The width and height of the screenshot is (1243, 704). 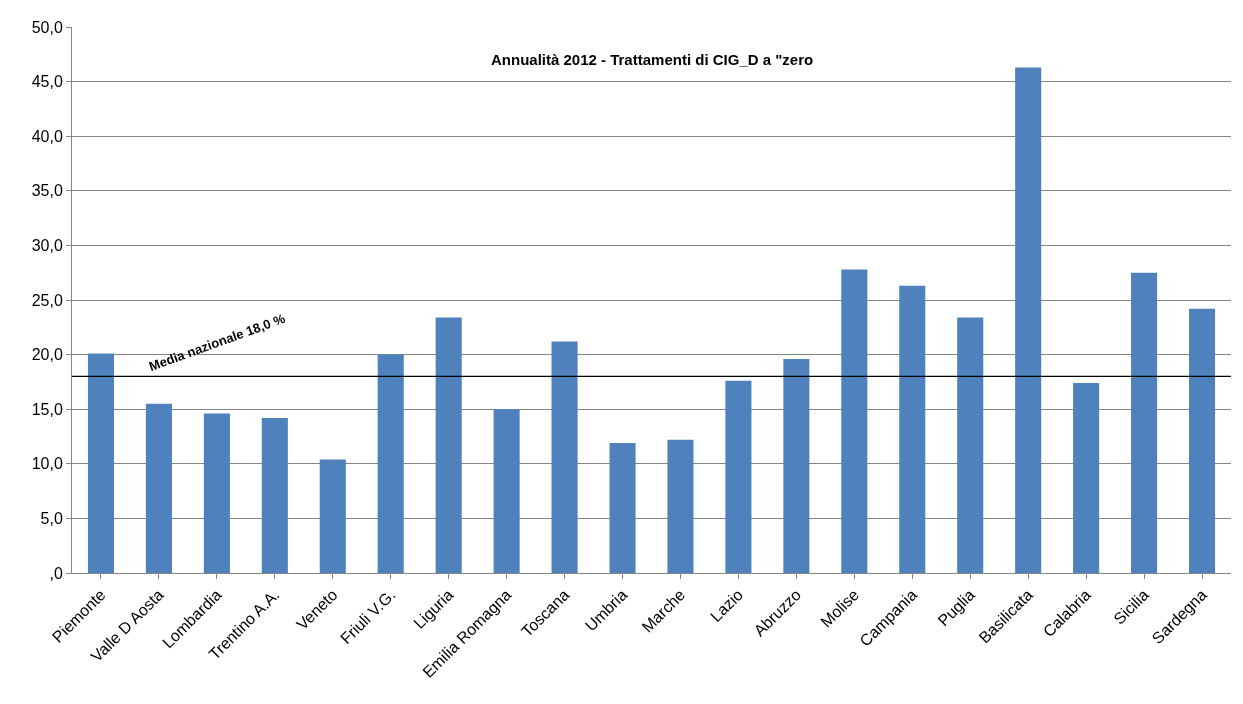 I want to click on y-tick-label: 40,0, so click(x=47, y=136).